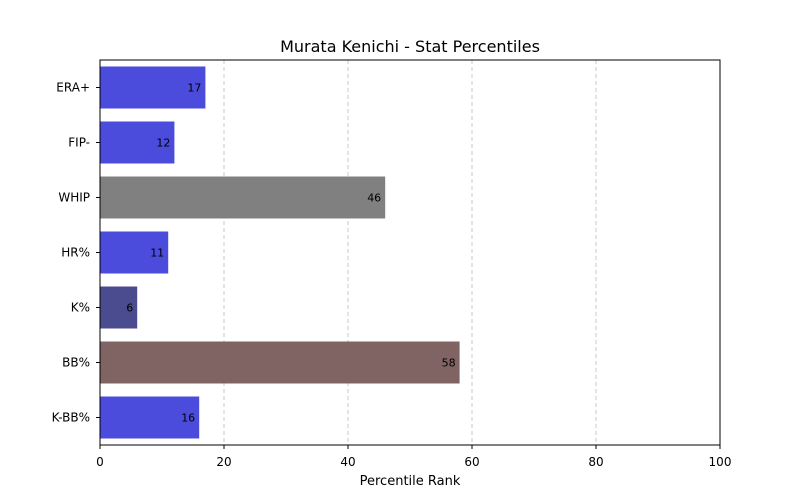  What do you see at coordinates (153, 87) in the screenshot?
I see `bar-era-` at bounding box center [153, 87].